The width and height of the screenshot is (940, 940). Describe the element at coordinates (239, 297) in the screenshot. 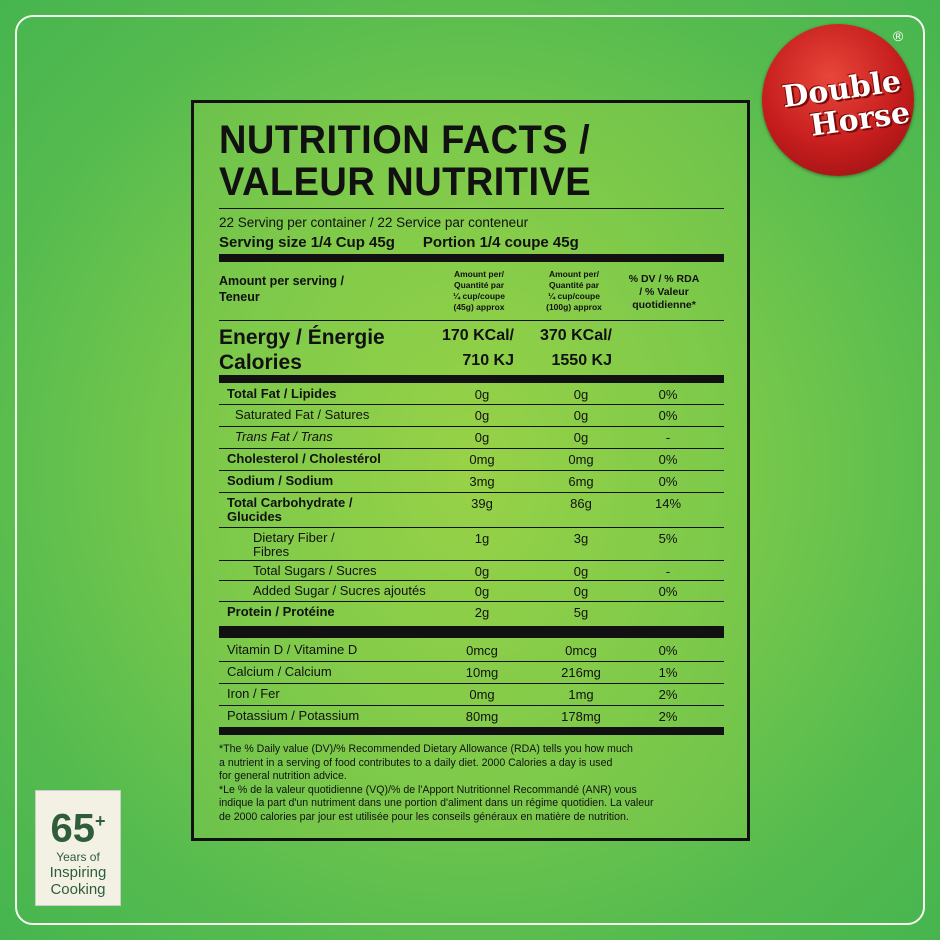

I see `header-teneur: Teneur` at that location.